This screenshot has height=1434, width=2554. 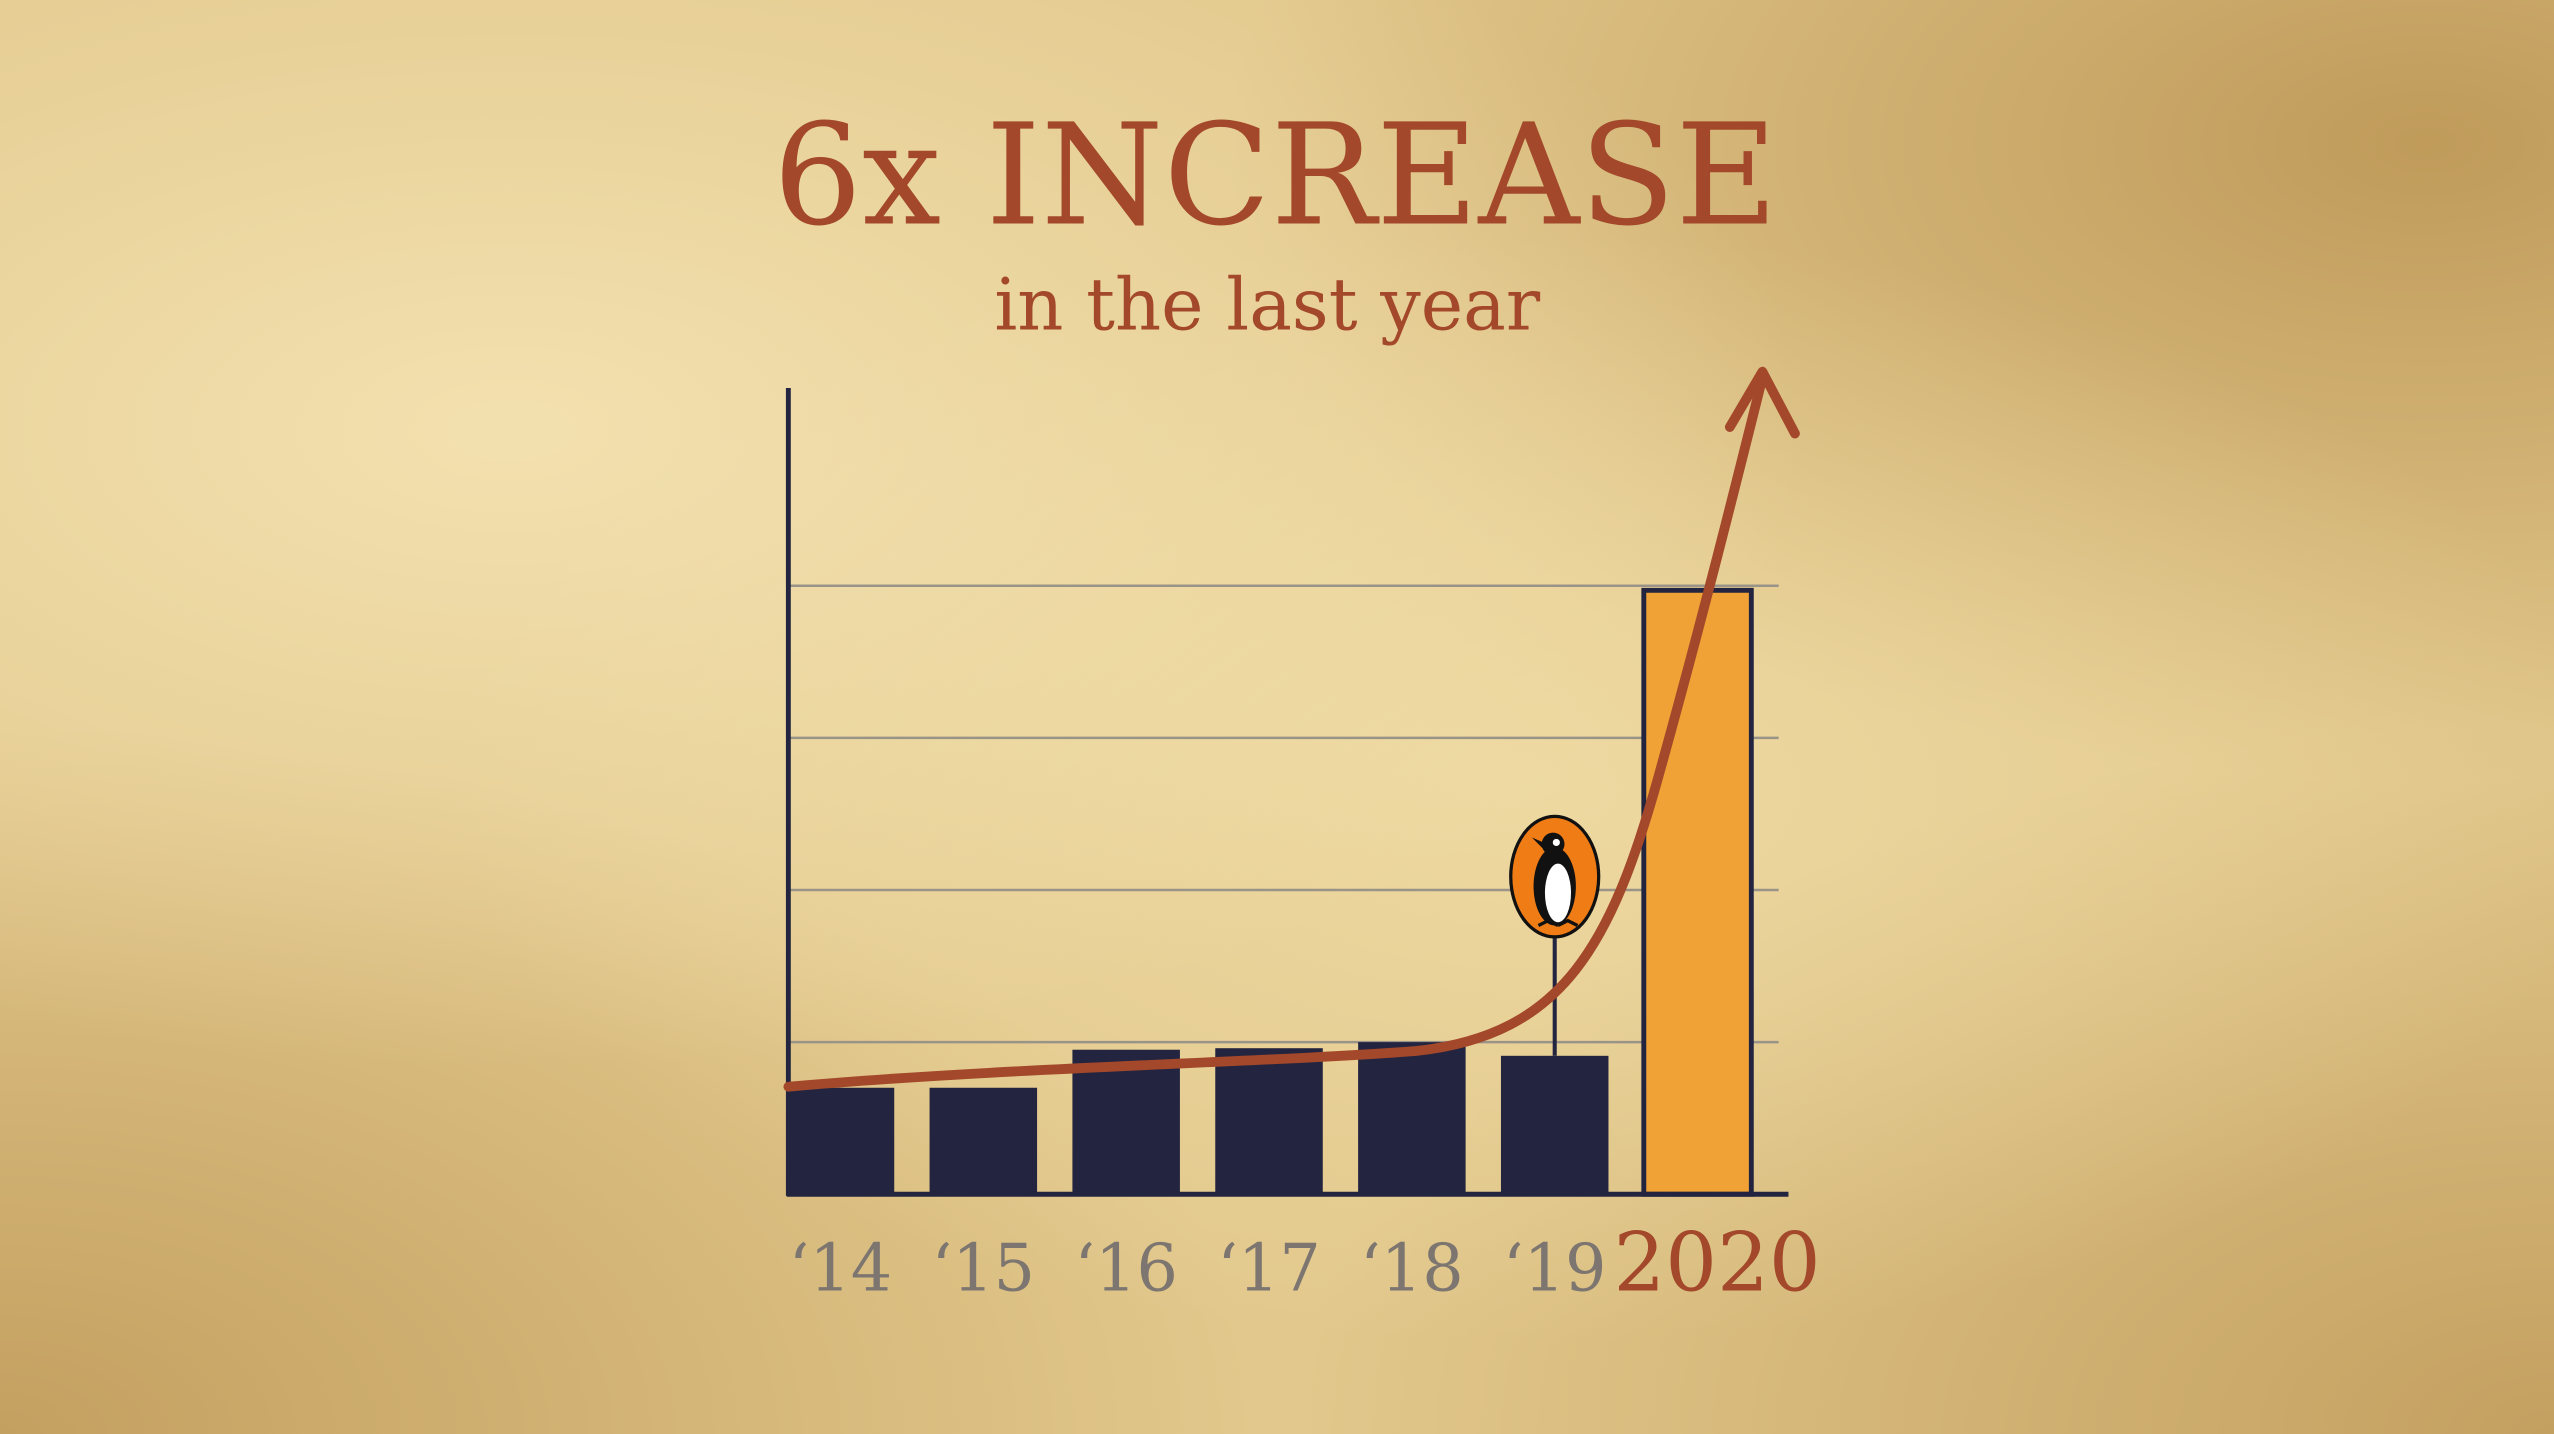 What do you see at coordinates (1275, 175) in the screenshot?
I see `chart-title: 6x INCREASE` at bounding box center [1275, 175].